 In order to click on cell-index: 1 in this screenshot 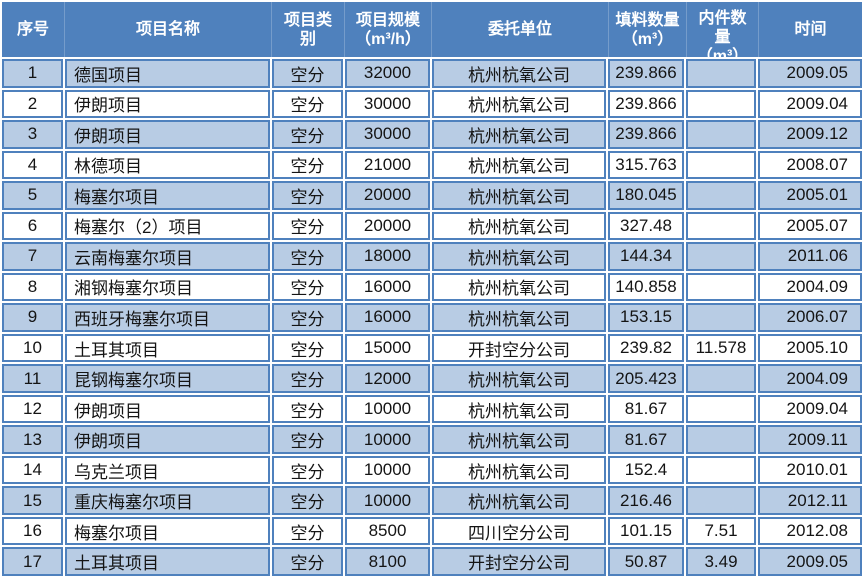, I will do `click(32, 73)`.